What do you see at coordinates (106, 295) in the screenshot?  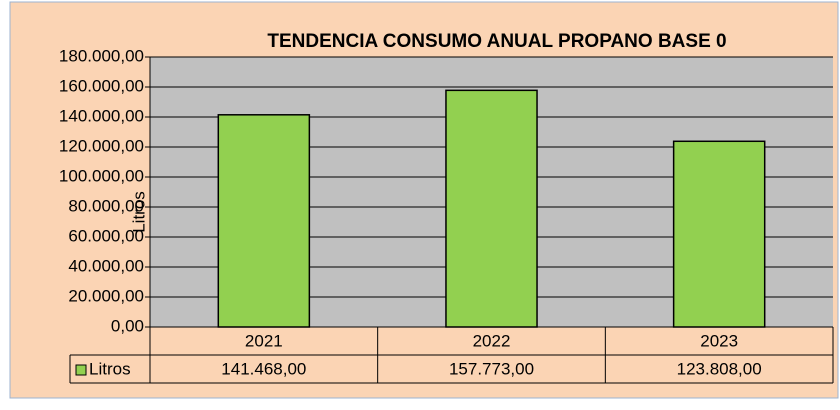 I see `y-tick-label: 20.000,00` at bounding box center [106, 295].